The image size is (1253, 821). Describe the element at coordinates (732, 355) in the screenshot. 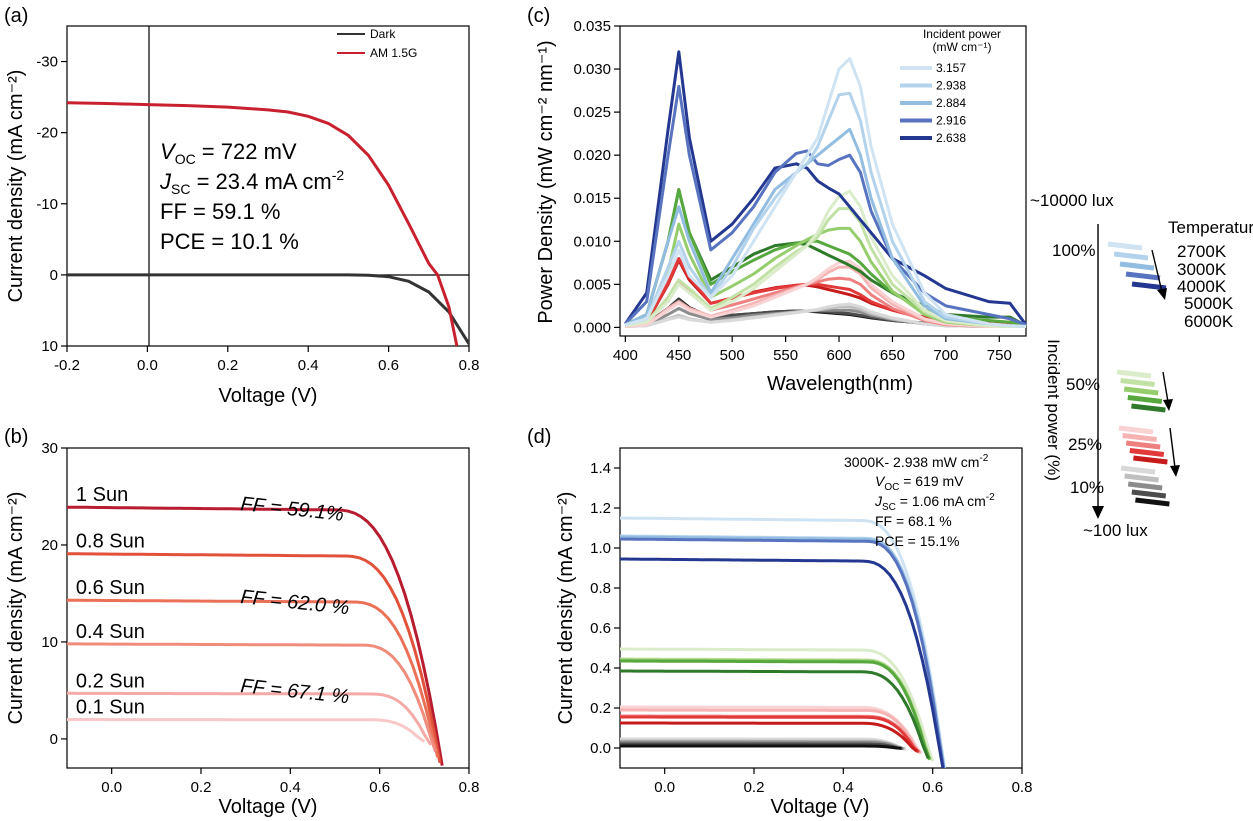

I see `x-tick-label: 500` at that location.